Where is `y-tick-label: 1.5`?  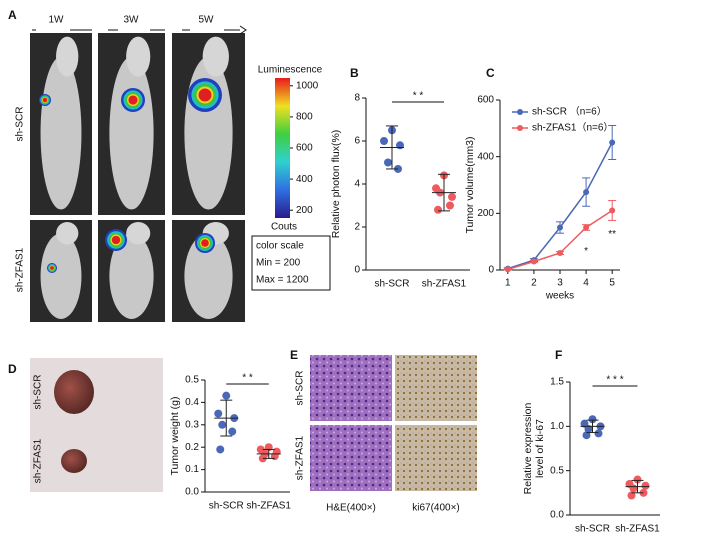
y-tick-label: 1.5 is located at coordinates (557, 382).